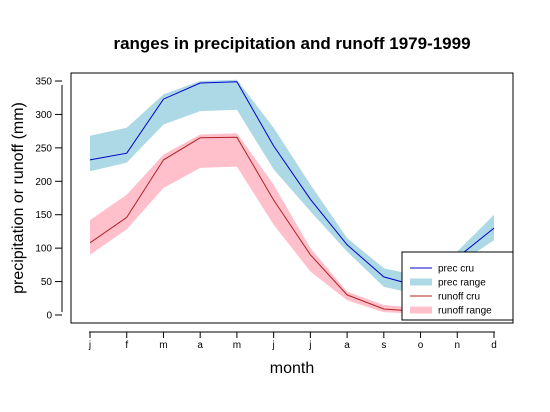 The image size is (550, 412). I want to click on y-tick-label: 50, so click(47, 282).